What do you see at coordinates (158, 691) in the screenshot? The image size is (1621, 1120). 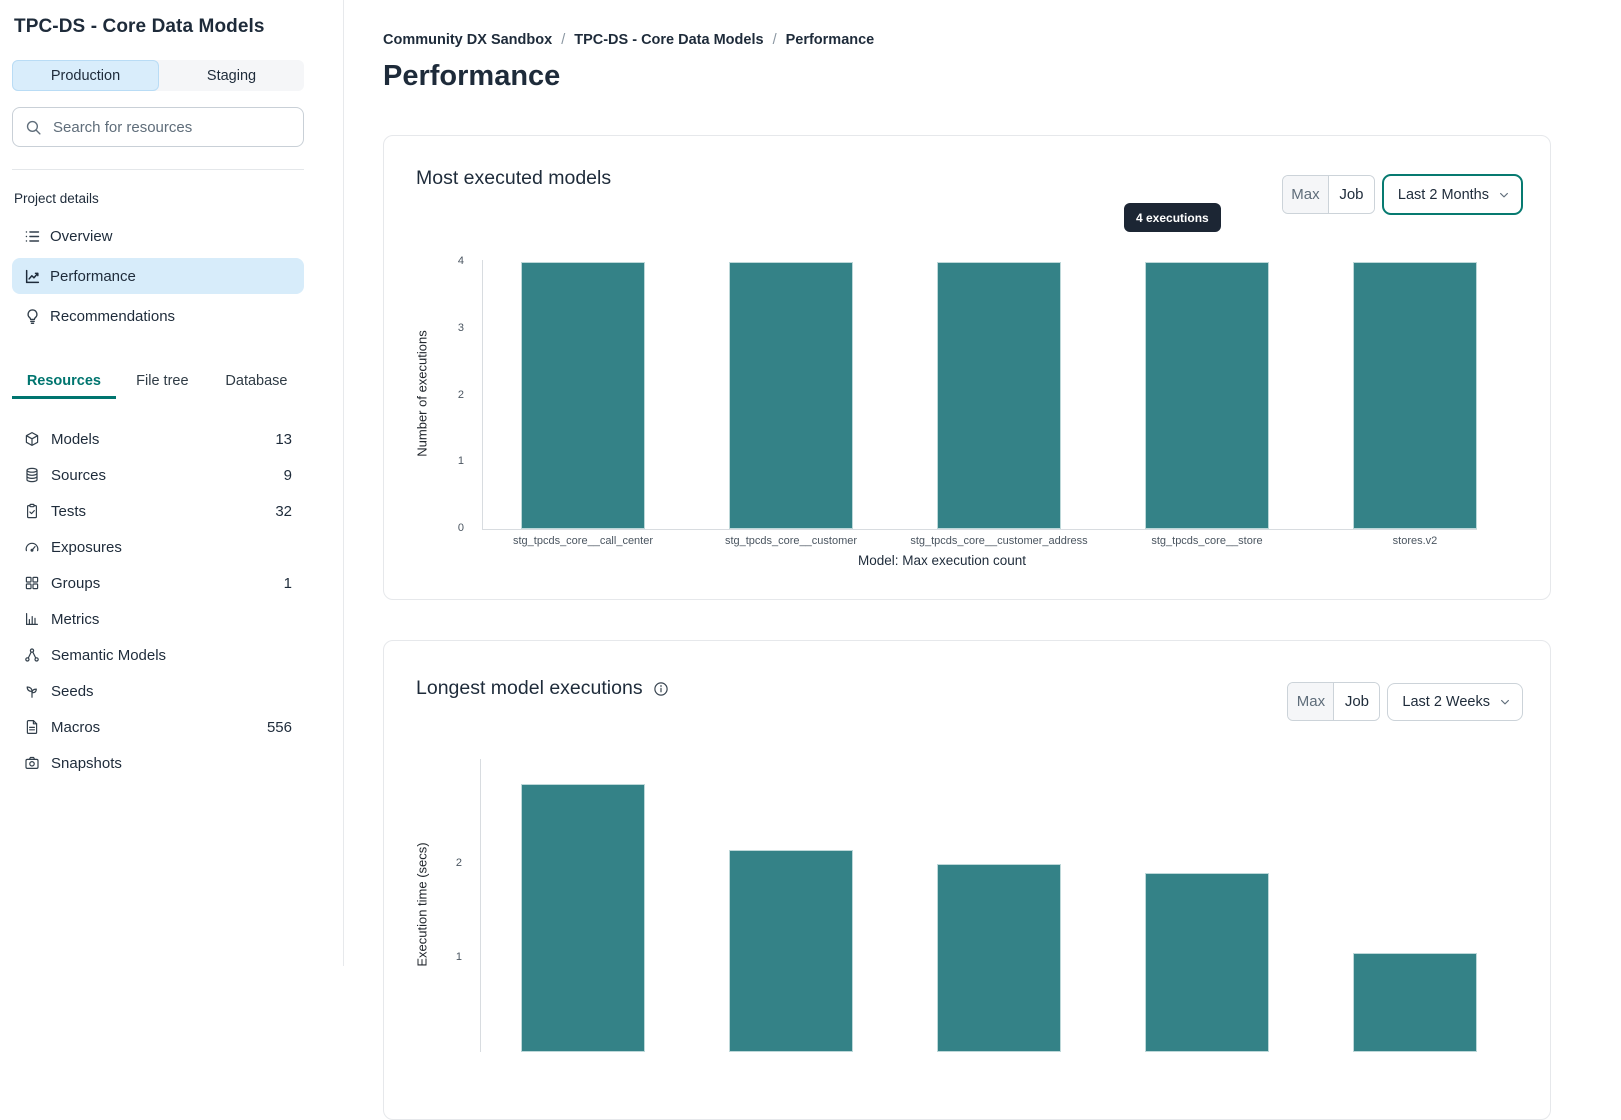 I see `sidebar-item-seeds: Seeds` at bounding box center [158, 691].